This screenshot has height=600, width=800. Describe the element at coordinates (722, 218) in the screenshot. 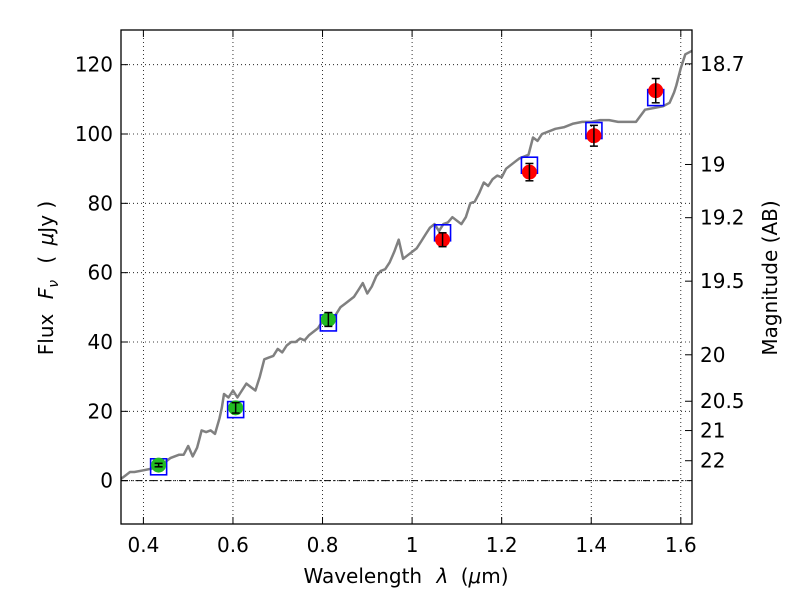

I see `magnitude-tick-label: 19.2` at that location.